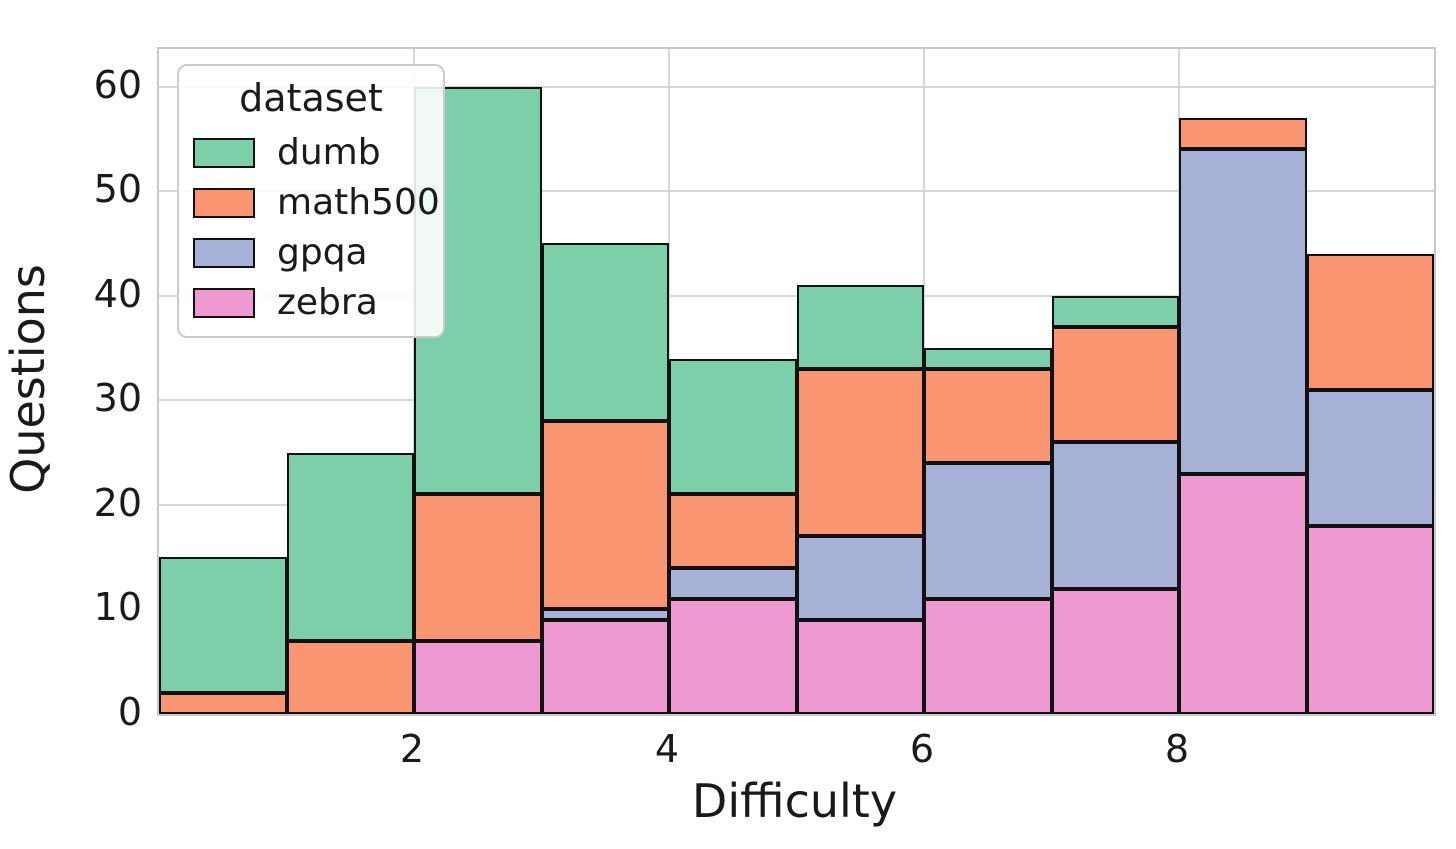  I want to click on legend-swatch-zebra, so click(224, 303).